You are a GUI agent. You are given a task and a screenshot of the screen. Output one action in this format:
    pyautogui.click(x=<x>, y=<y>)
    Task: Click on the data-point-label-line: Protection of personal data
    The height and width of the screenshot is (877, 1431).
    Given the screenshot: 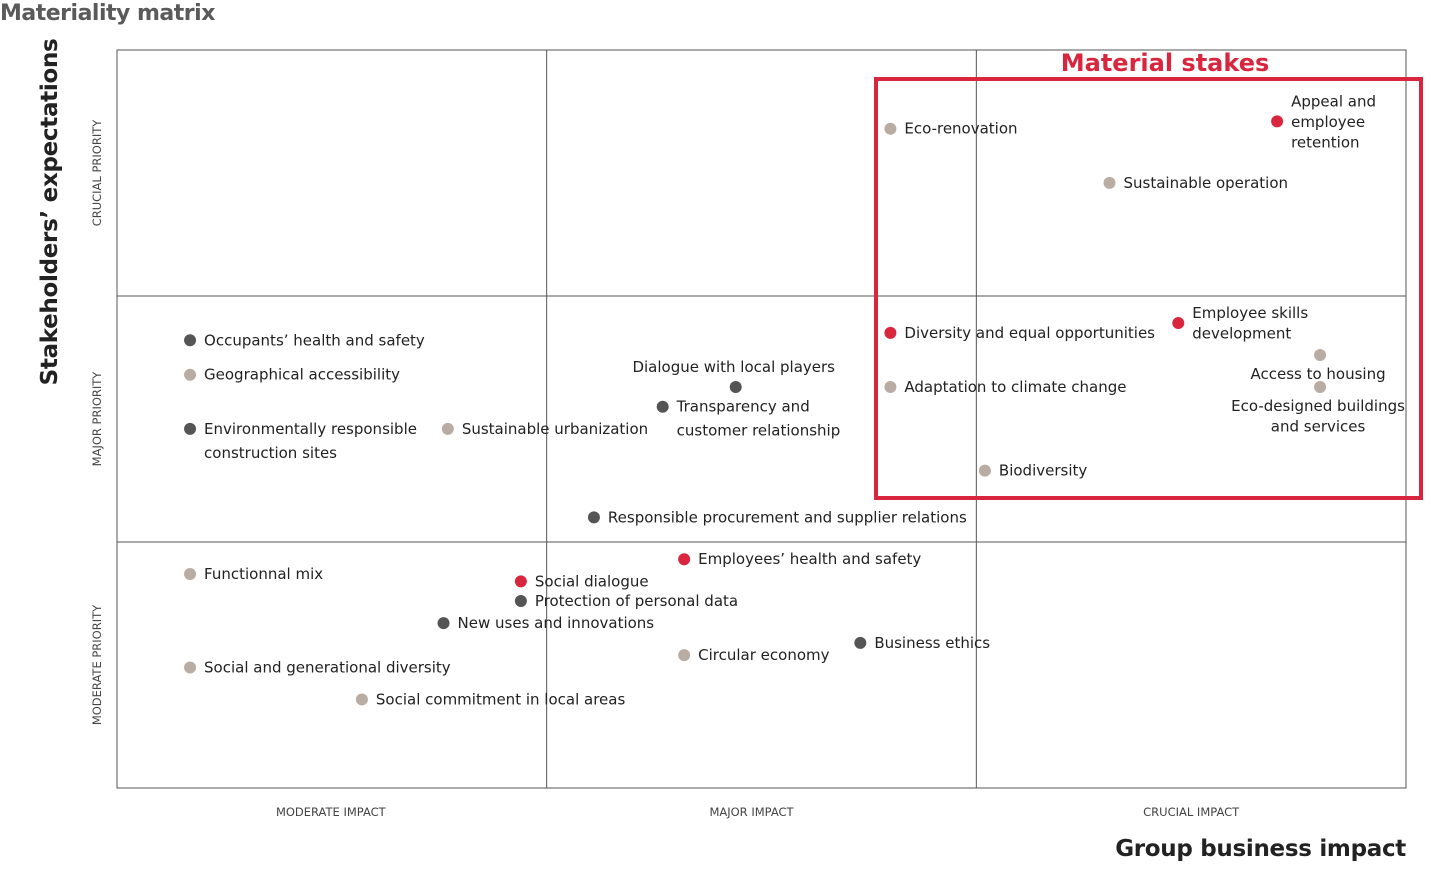 What is the action you would take?
    pyautogui.click(x=636, y=601)
    